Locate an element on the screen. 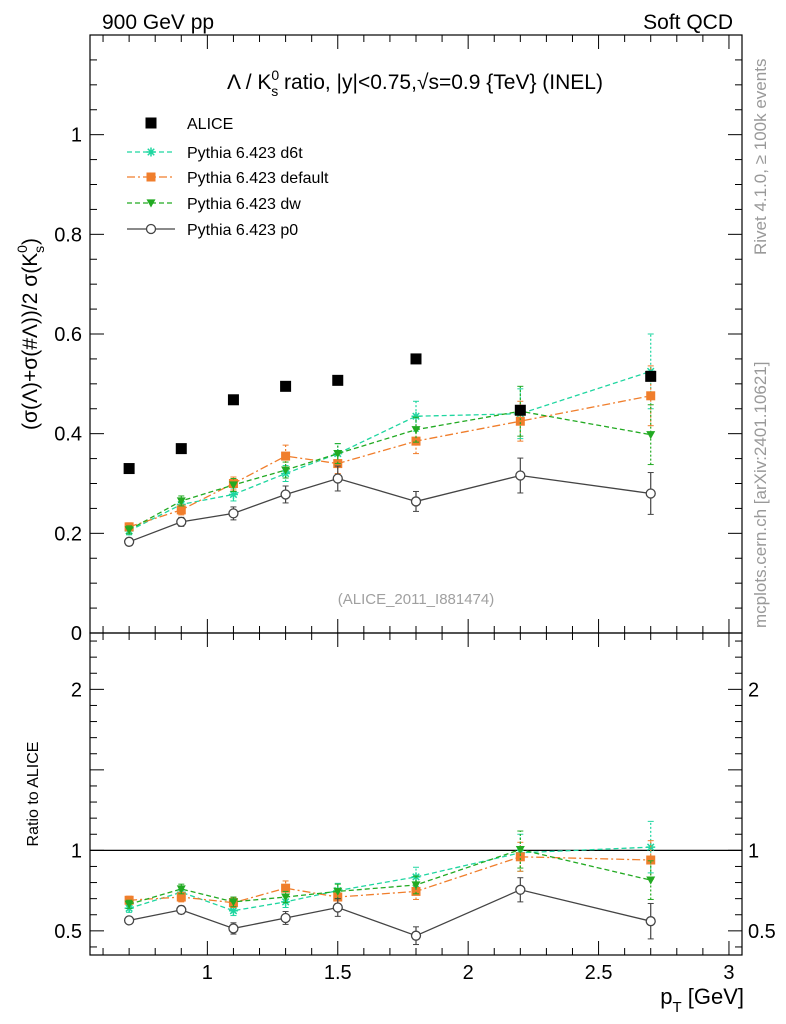  rivet-label: Rivet 4.1.0, ≥ 100k events is located at coordinates (760, 157).